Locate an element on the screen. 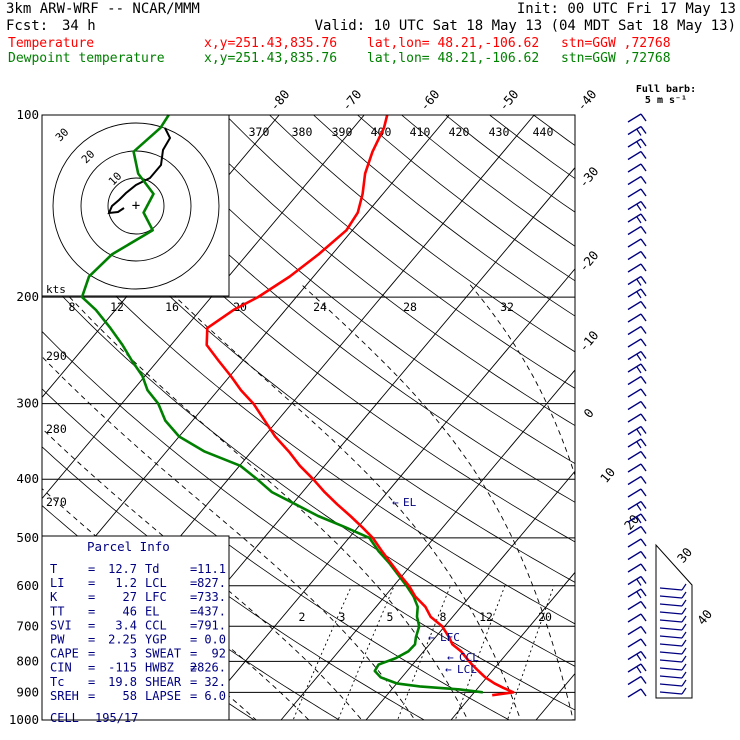 This screenshot has height=740, width=740. parcel-value-hwbz: 2826. is located at coordinates (208, 668).